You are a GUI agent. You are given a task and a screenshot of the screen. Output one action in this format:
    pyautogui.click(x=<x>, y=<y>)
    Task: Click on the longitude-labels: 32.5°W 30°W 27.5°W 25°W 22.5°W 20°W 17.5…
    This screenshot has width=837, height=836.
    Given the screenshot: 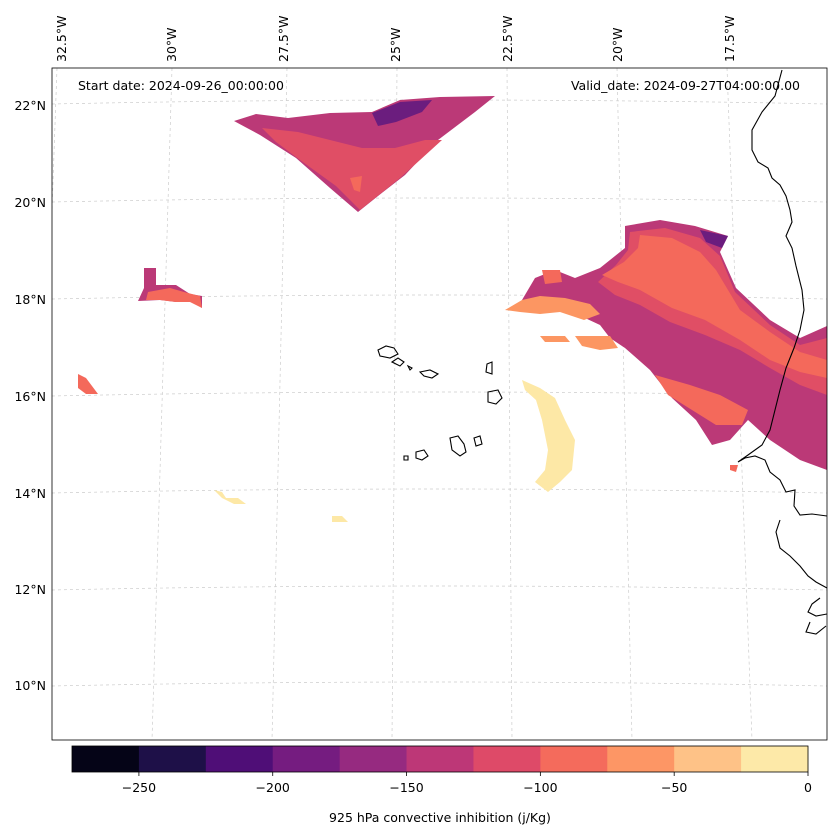 What is the action you would take?
    pyautogui.click(x=395, y=39)
    